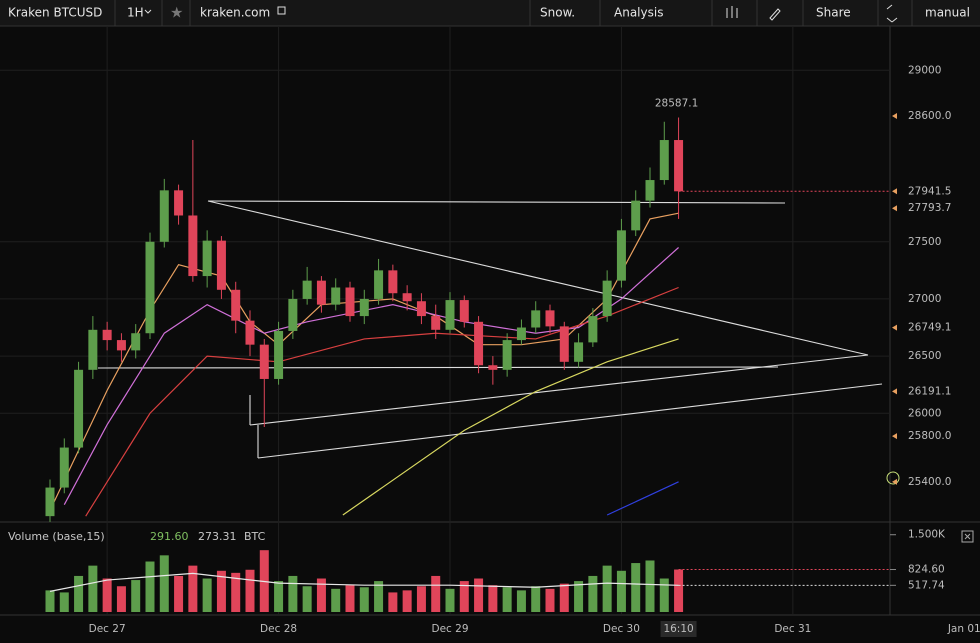 The image size is (980, 643). What do you see at coordinates (217, 536) in the screenshot?
I see `volume-down: 273.31` at bounding box center [217, 536].